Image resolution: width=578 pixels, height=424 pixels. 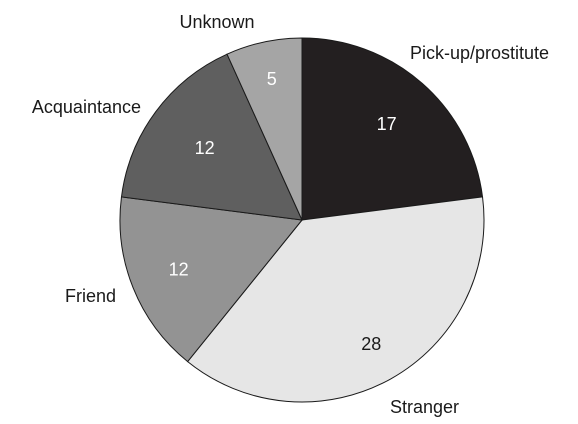 I want to click on pie-slice-pick-up-prostitute, so click(x=392, y=129).